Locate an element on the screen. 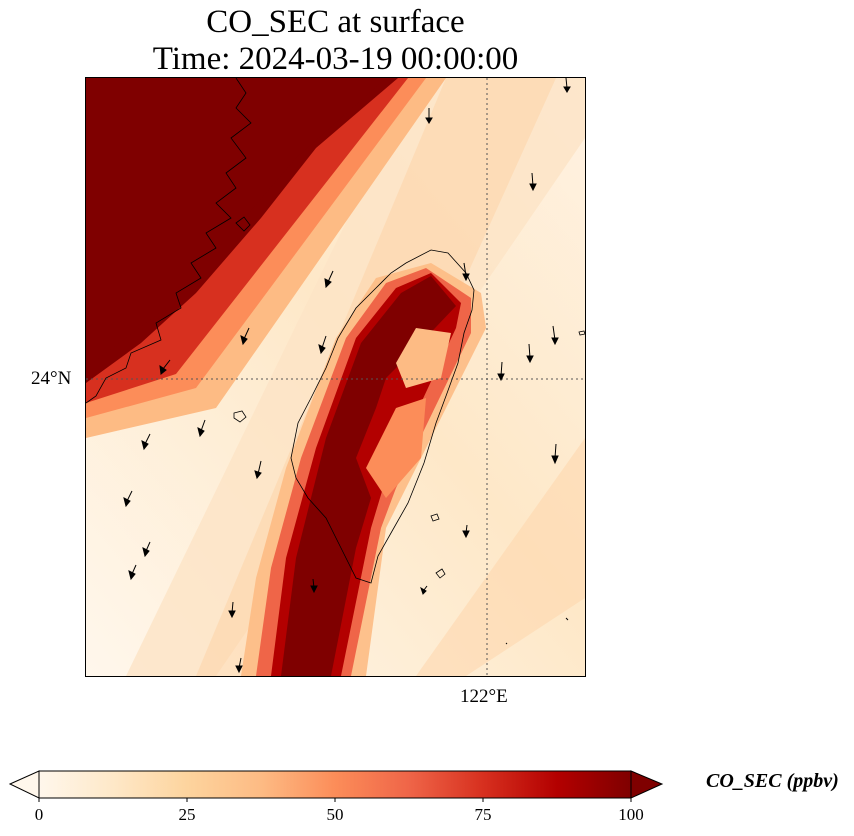  taiwan-light-patch-mid is located at coordinates (396, 448).